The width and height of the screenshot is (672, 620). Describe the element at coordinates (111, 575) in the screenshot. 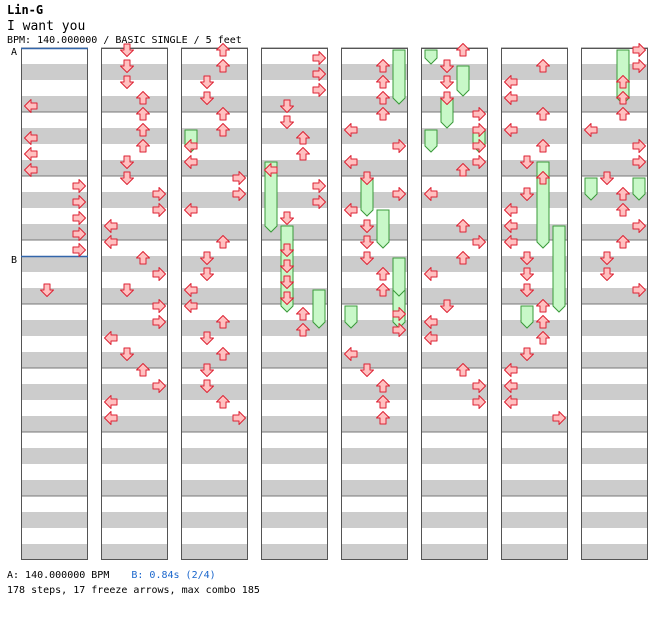

I see `footer-bpm: A: 140.000000 BPM B: 0.84s (2/4)` at that location.